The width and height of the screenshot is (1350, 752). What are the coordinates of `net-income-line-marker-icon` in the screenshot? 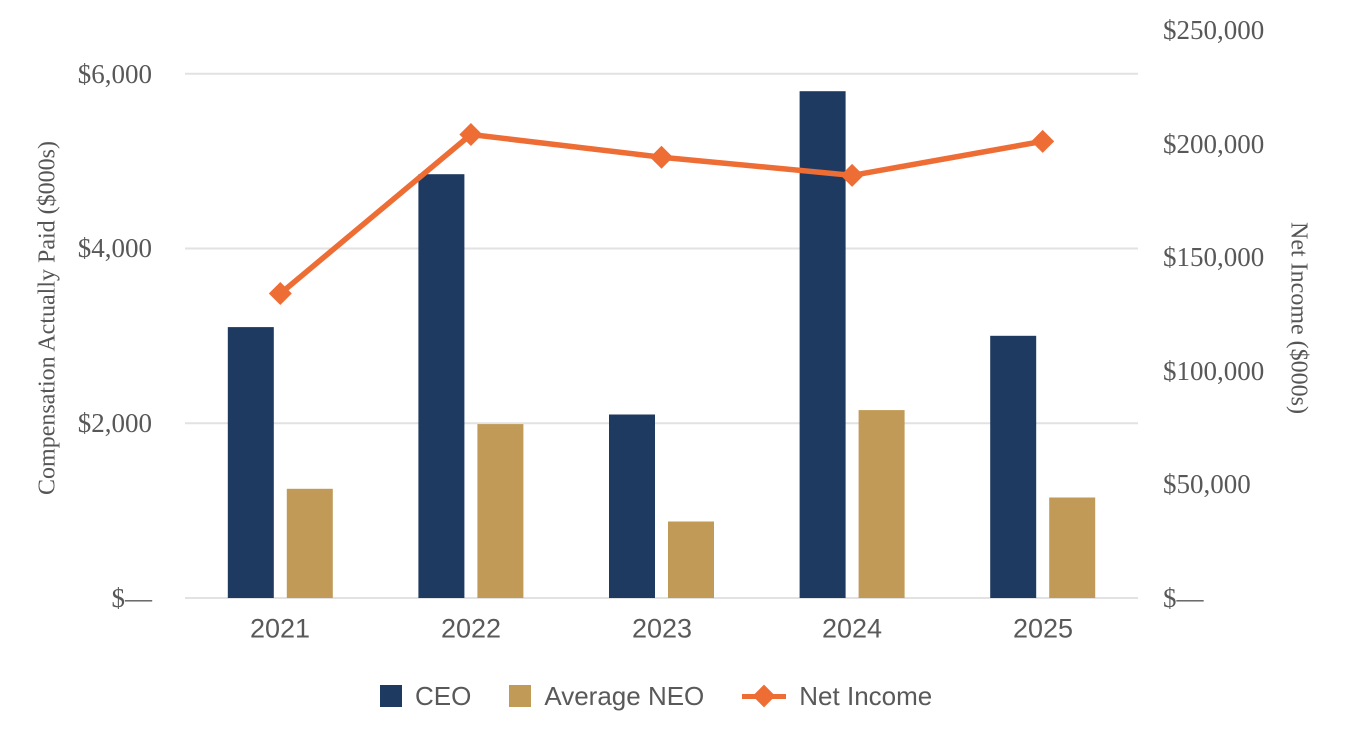 It's located at (764, 696).